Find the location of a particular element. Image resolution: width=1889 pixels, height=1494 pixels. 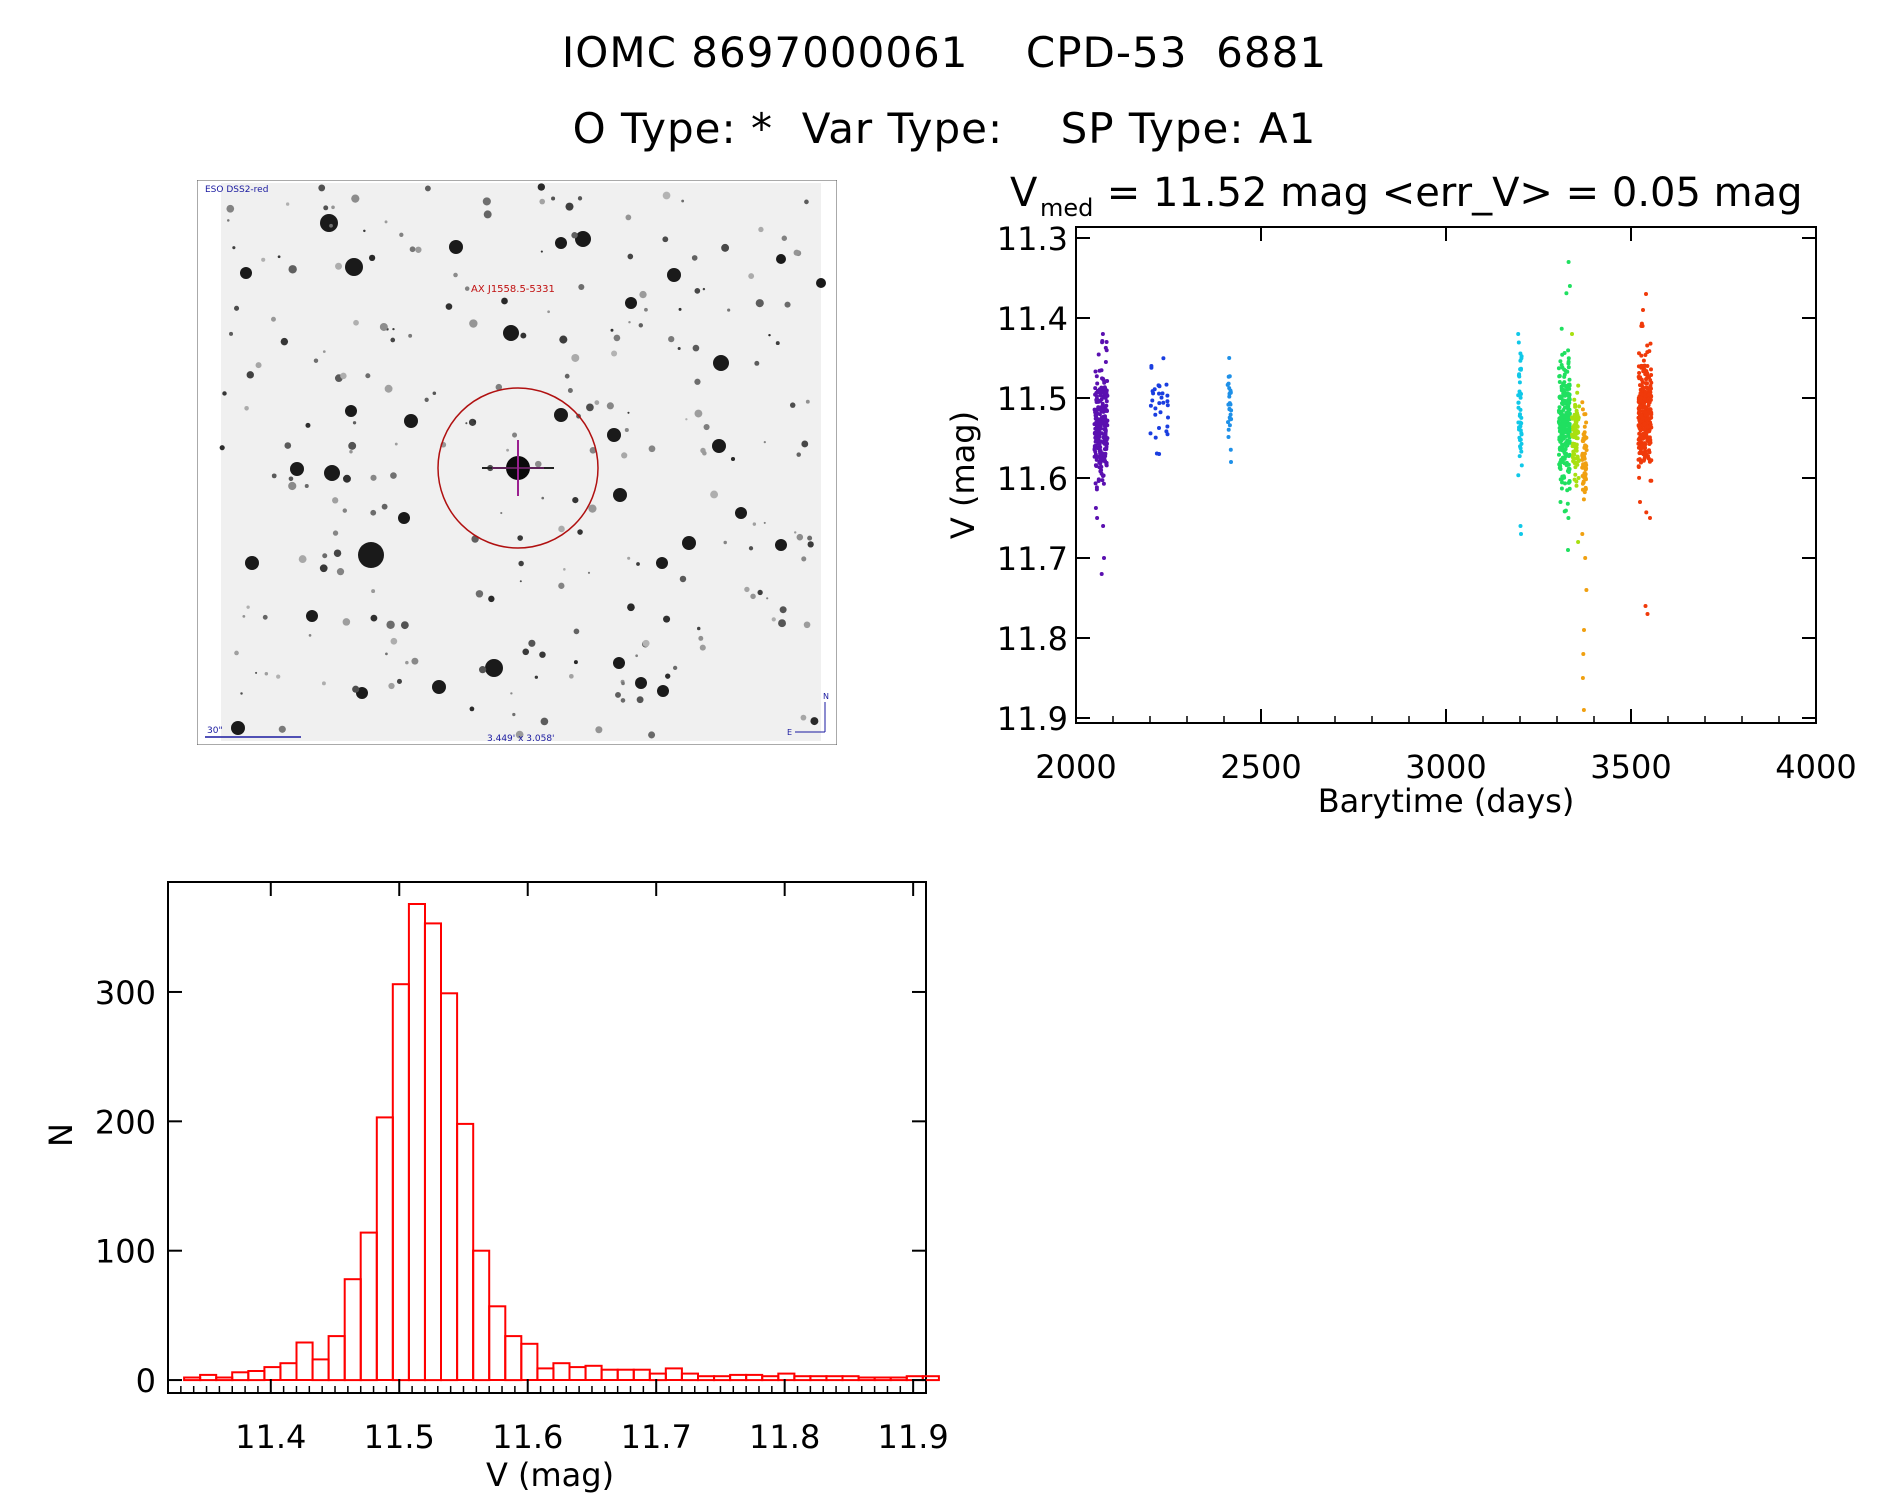

light-curve-xlabel: Barytime (days) is located at coordinates (1446, 801).